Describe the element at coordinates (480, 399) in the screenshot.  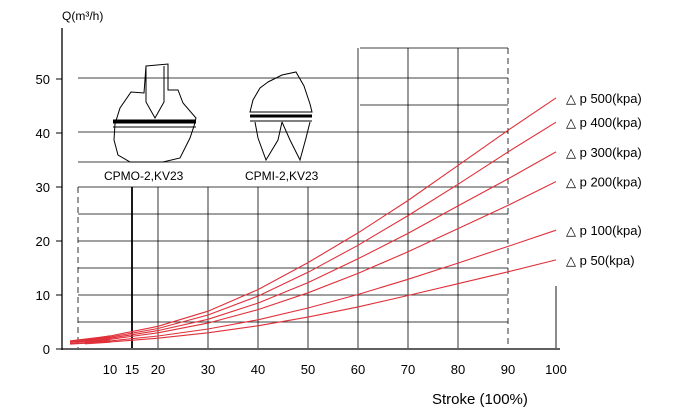
I see `x-axis-label: Stroke (100%)` at that location.